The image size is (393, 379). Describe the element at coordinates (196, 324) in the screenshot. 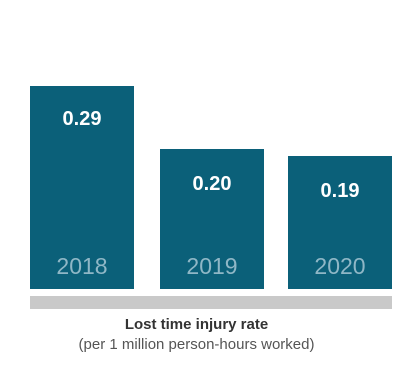

I see `chart-title: Lost time injury rate` at that location.